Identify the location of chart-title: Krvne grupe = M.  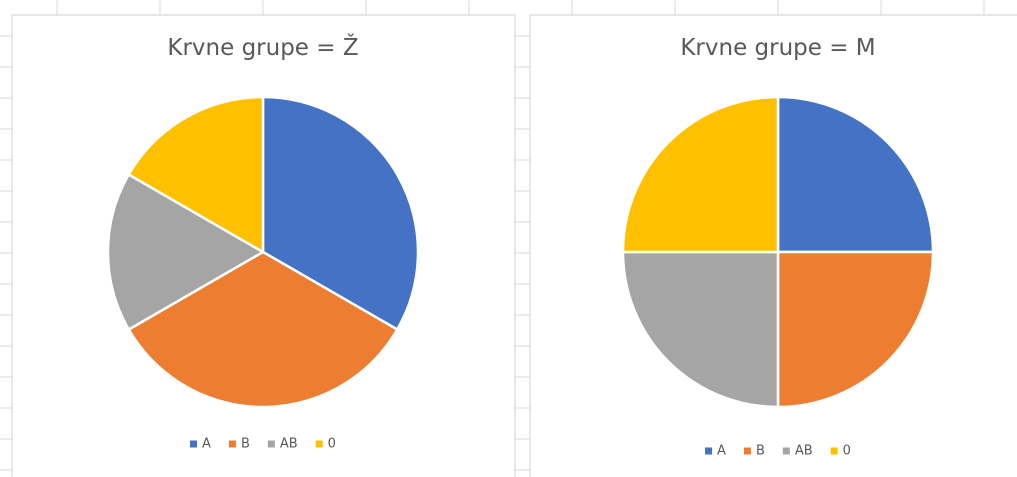
(777, 48).